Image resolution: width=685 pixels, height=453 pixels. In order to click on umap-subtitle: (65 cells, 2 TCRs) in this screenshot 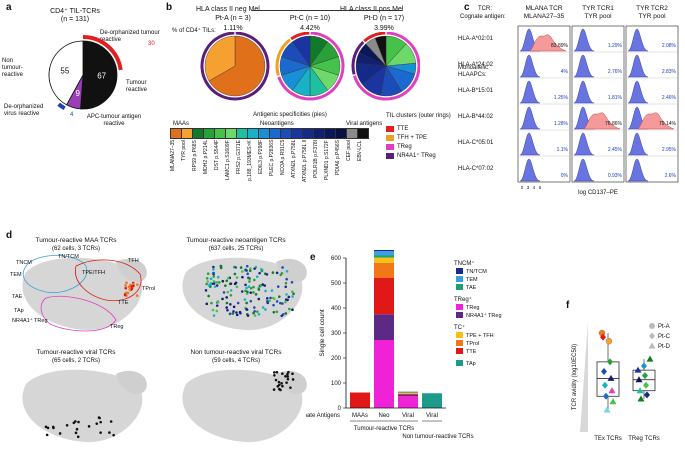, I will do `click(76, 361)`.